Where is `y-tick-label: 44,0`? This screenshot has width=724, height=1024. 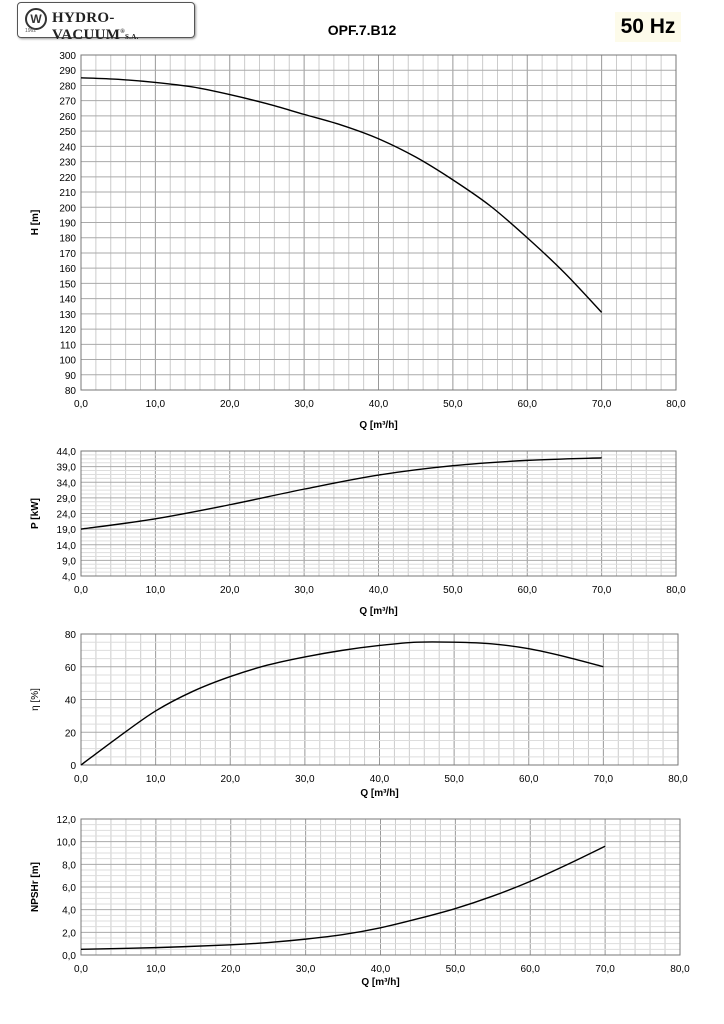 y-tick-label: 44,0 is located at coordinates (67, 452).